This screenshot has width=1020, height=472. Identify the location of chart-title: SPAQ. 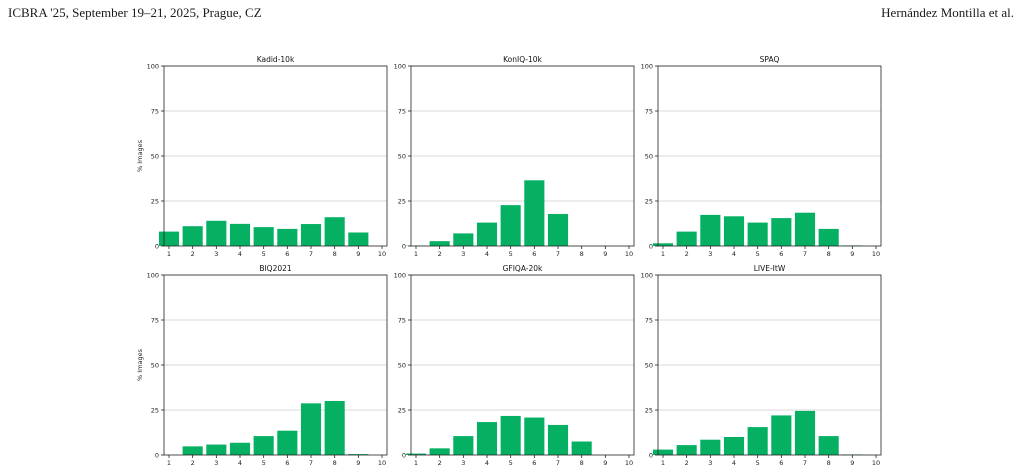
(770, 59).